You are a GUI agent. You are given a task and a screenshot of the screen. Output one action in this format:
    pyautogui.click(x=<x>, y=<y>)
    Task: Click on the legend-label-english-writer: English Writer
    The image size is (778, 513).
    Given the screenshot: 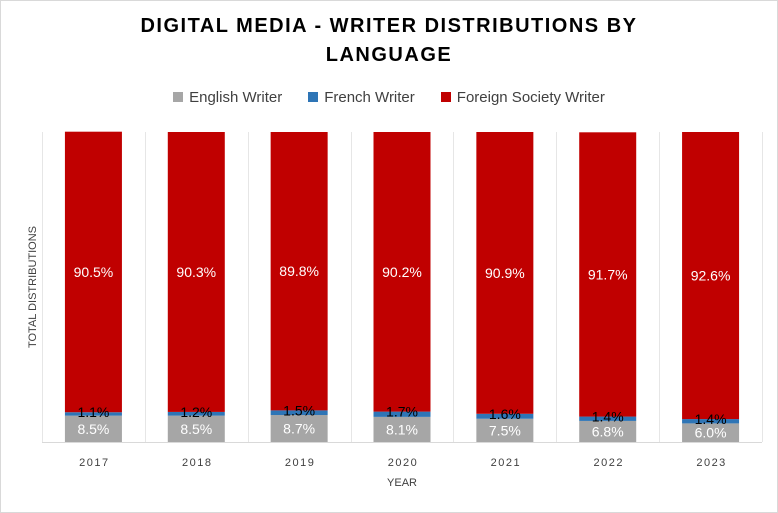 What is the action you would take?
    pyautogui.click(x=236, y=97)
    